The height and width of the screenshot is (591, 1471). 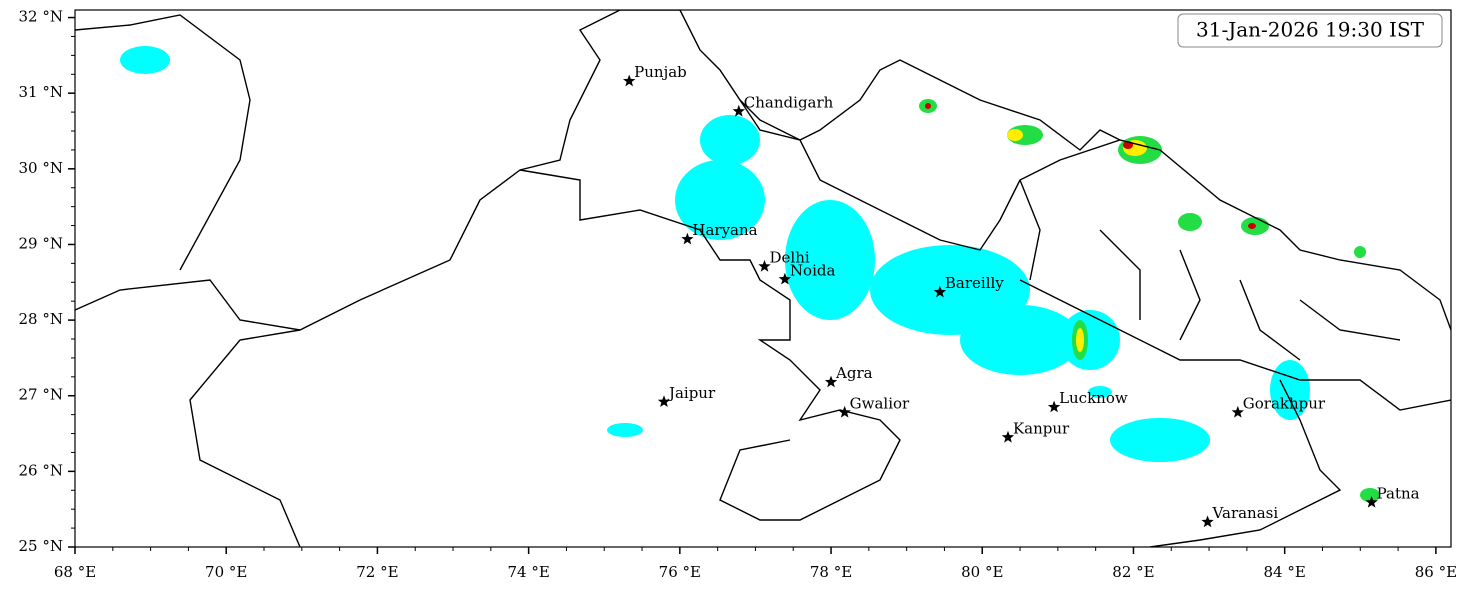 What do you see at coordinates (41, 243) in the screenshot?
I see `y-tick-label: 29 °N` at bounding box center [41, 243].